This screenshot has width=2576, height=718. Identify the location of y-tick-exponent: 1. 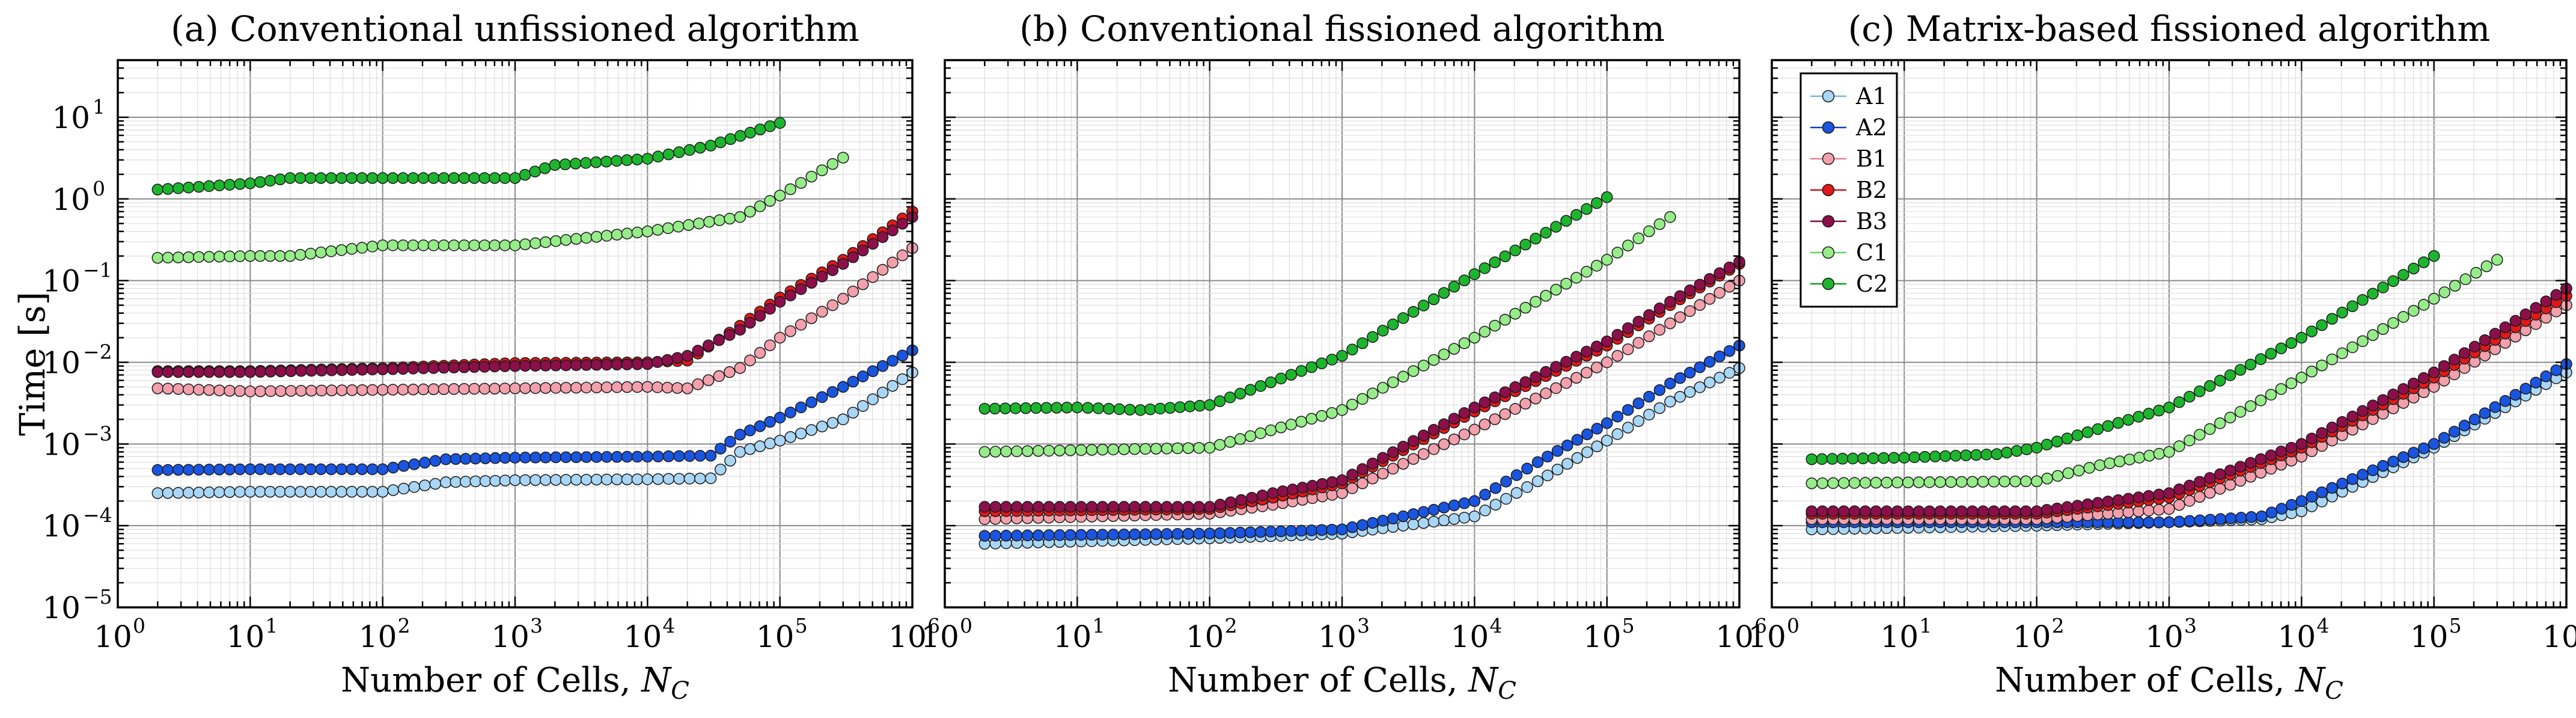
(99, 106).